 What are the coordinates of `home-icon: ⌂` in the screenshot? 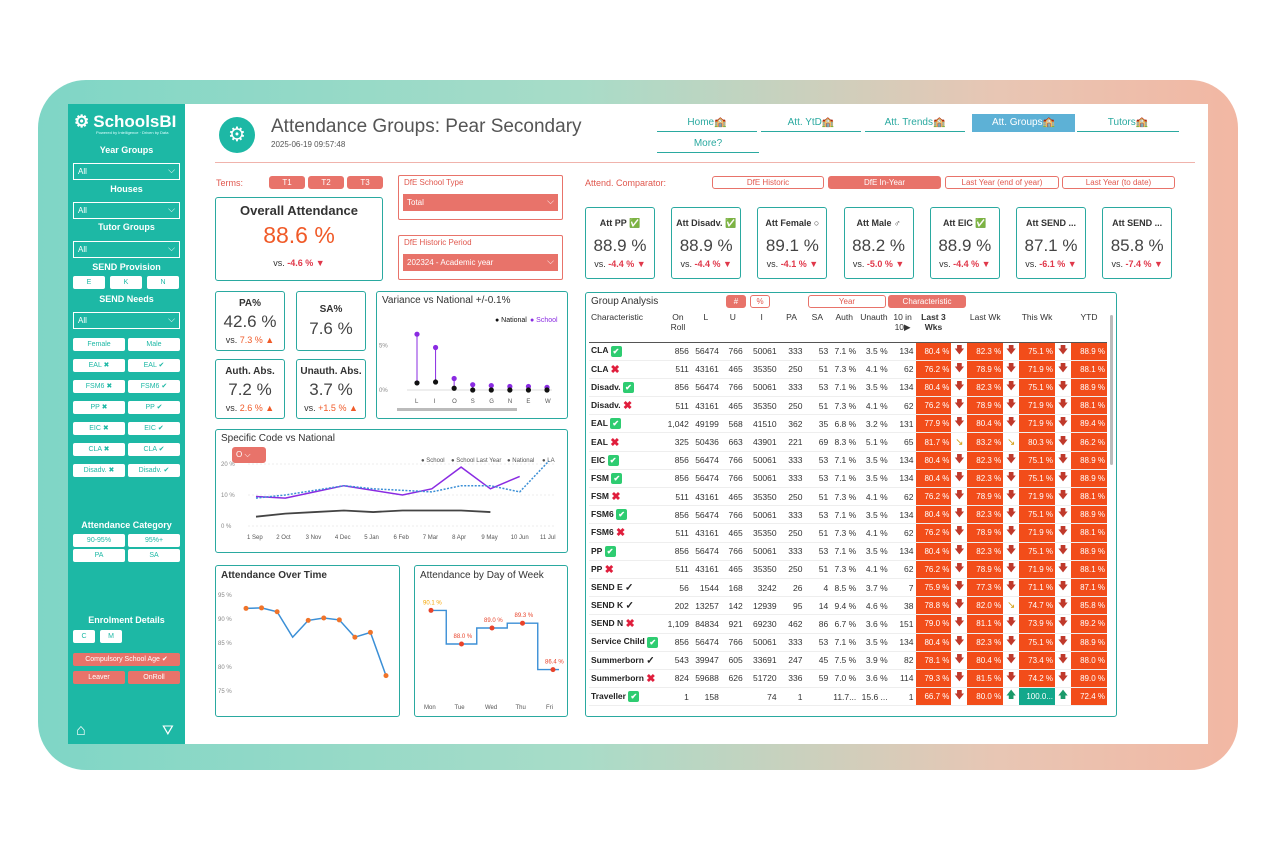 It's located at (81, 730).